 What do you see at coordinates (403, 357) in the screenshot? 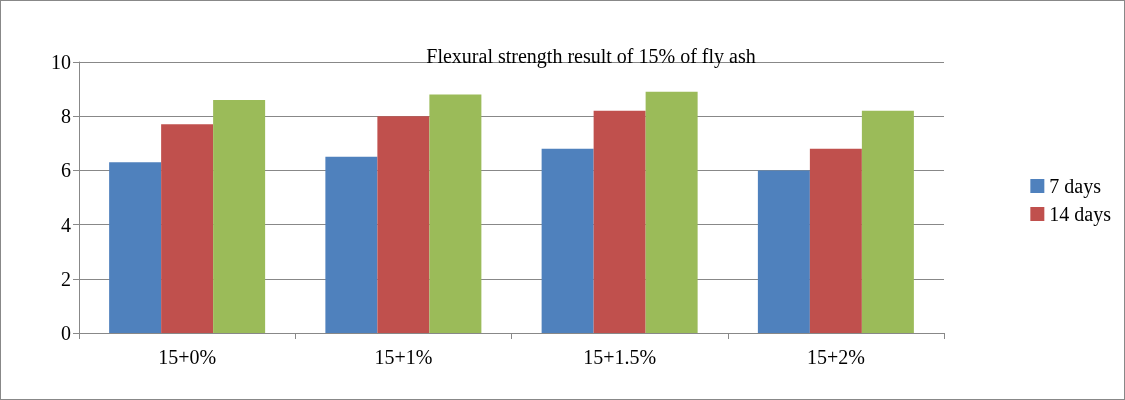
I see `x-tick-label: 15+1%` at bounding box center [403, 357].